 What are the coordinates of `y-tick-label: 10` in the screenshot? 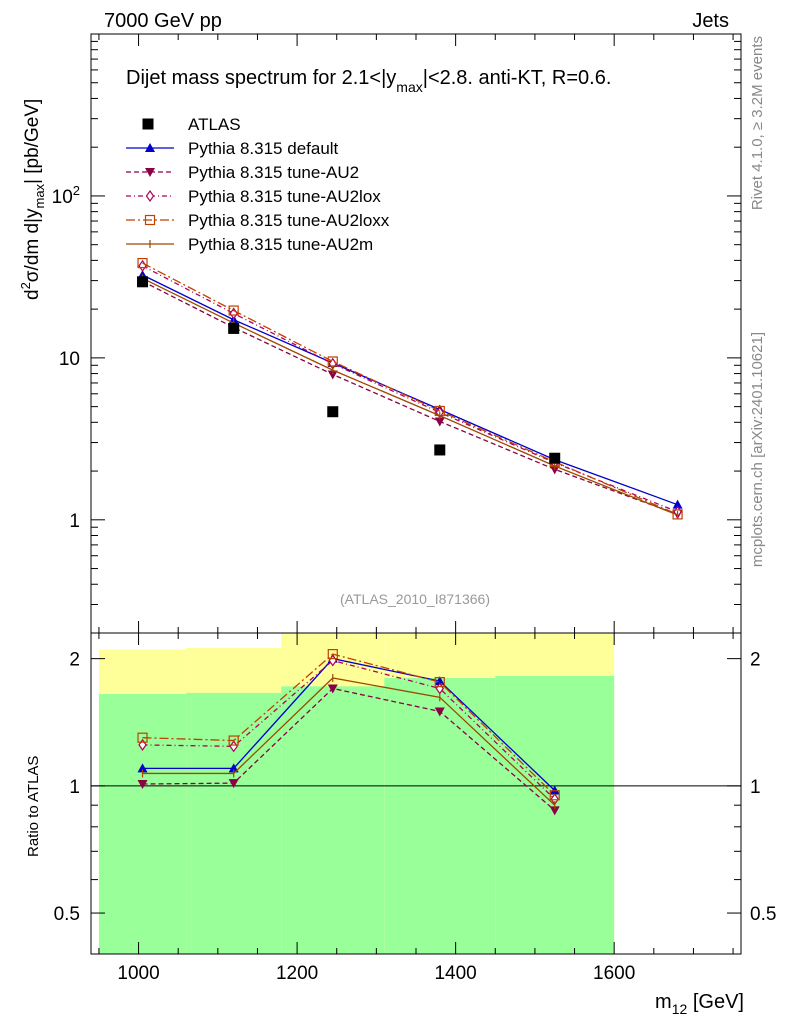 It's located at (69, 359).